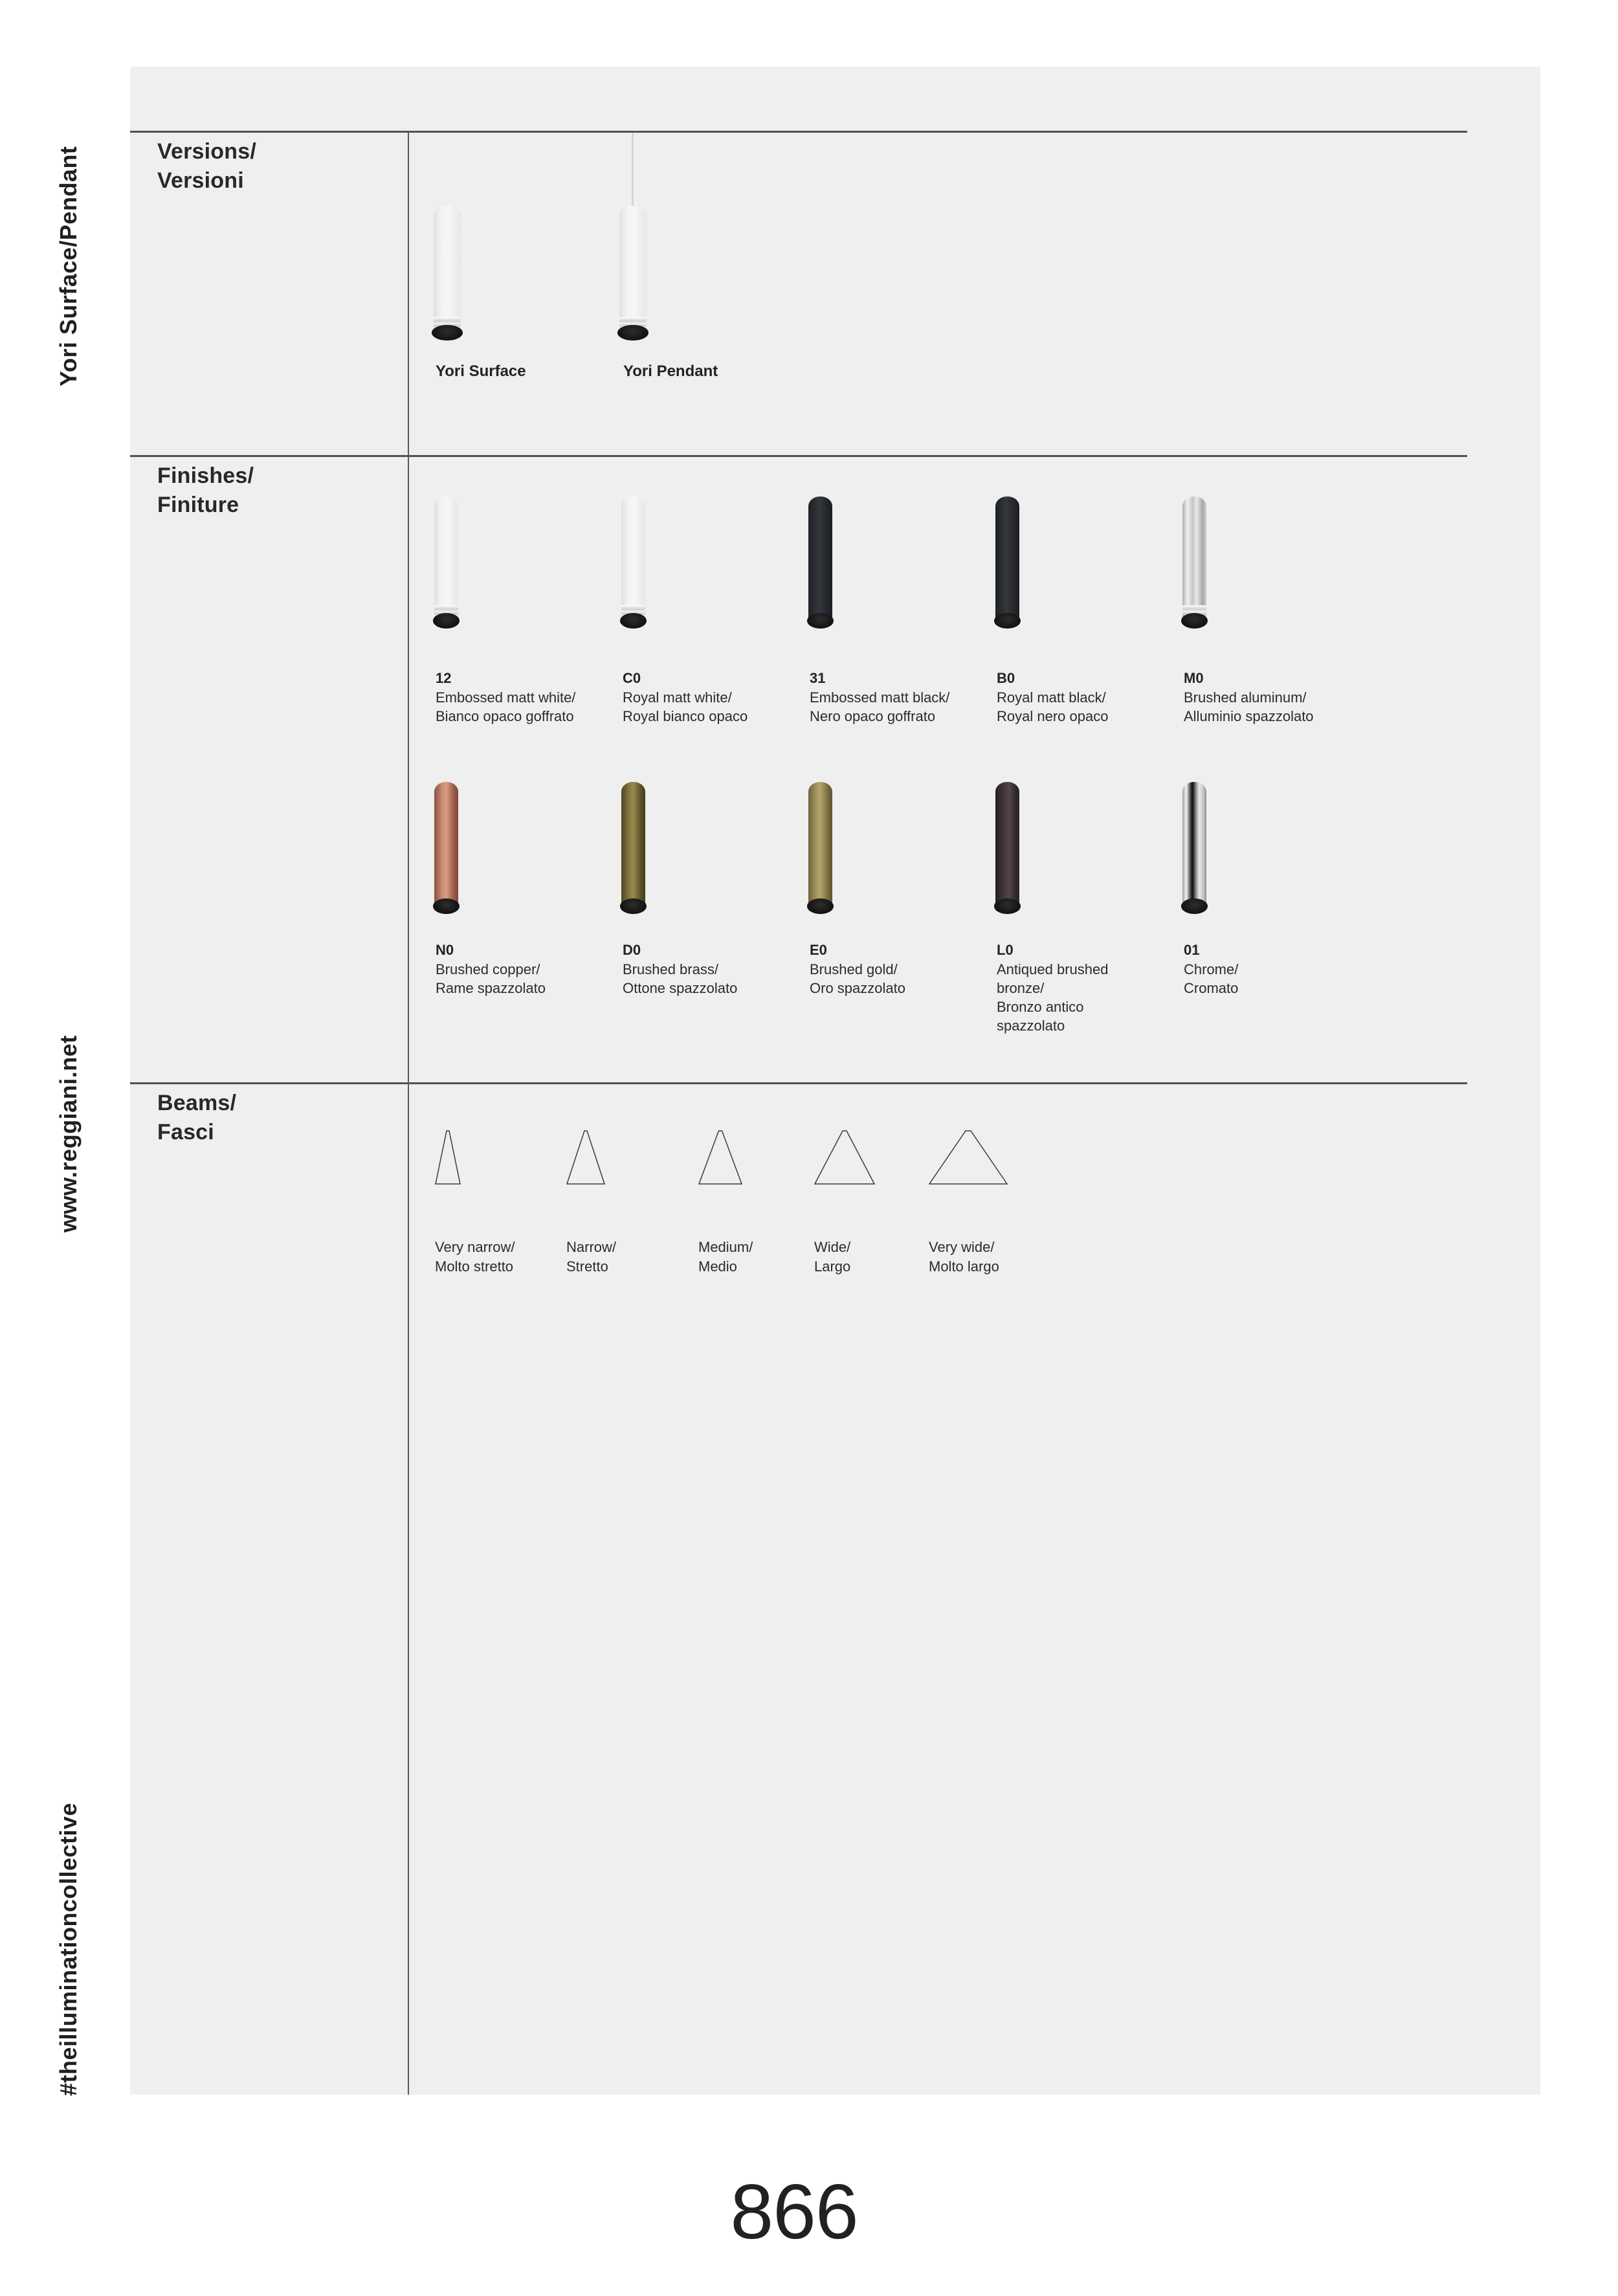 Image resolution: width=1618 pixels, height=2296 pixels. I want to click on finishes-section-title: Finishes/ Finiture, so click(206, 491).